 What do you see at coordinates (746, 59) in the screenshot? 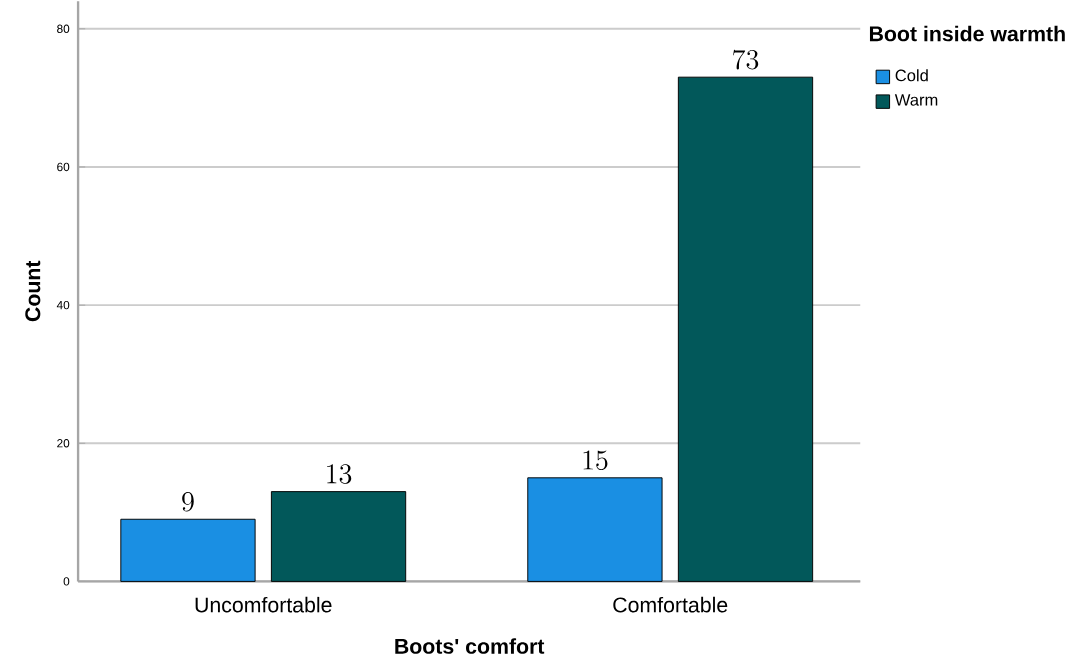
I see `data-label: 73` at bounding box center [746, 59].